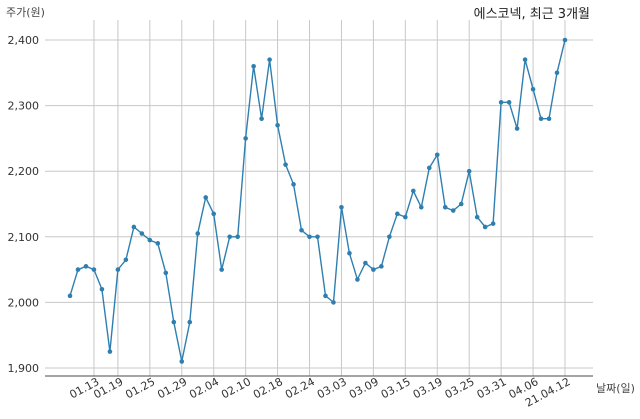 The width and height of the screenshot is (640, 419). Describe the element at coordinates (24, 106) in the screenshot. I see `y-tick-label: 2,300` at that location.